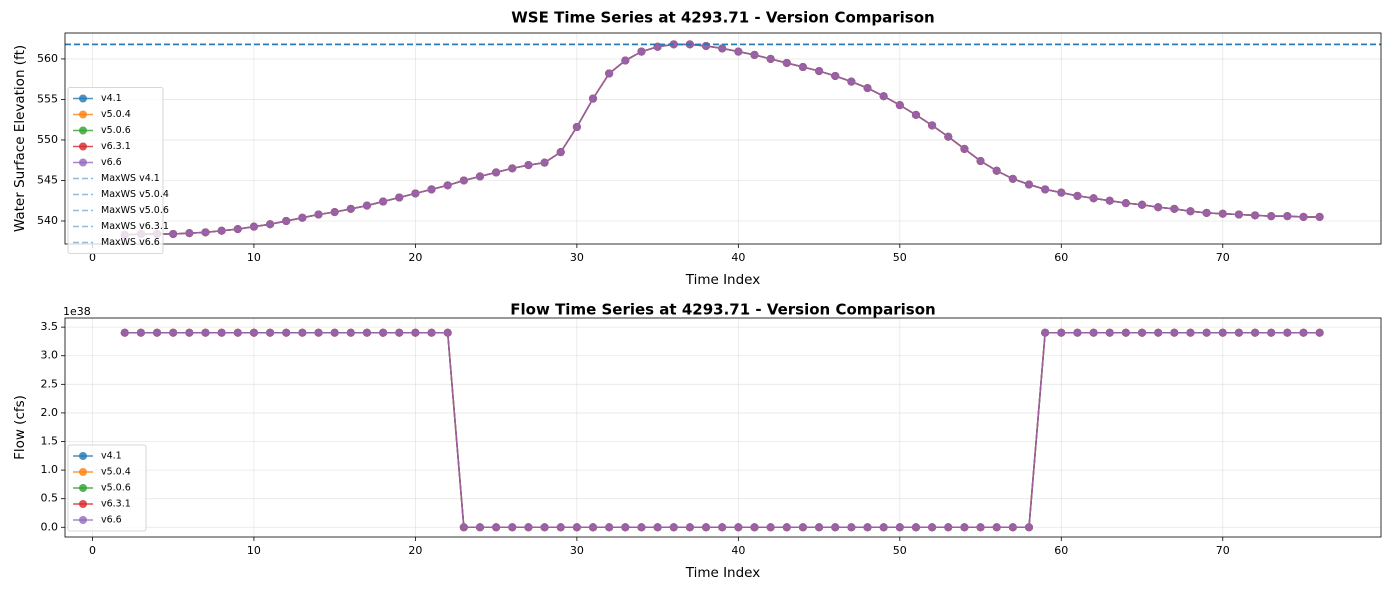 The width and height of the screenshot is (1389, 590). I want to click on y-tick-label: 1.0, so click(50, 469).